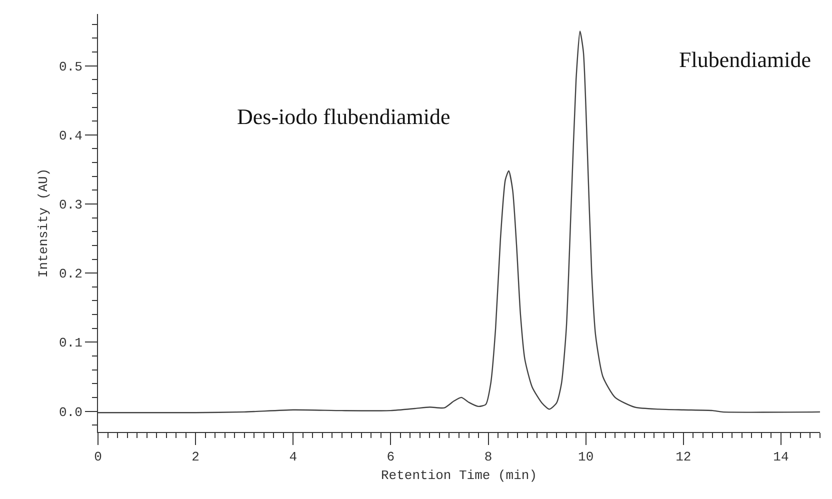 The height and width of the screenshot is (499, 832). Describe the element at coordinates (196, 457) in the screenshot. I see `x-tick-label: 2` at that location.